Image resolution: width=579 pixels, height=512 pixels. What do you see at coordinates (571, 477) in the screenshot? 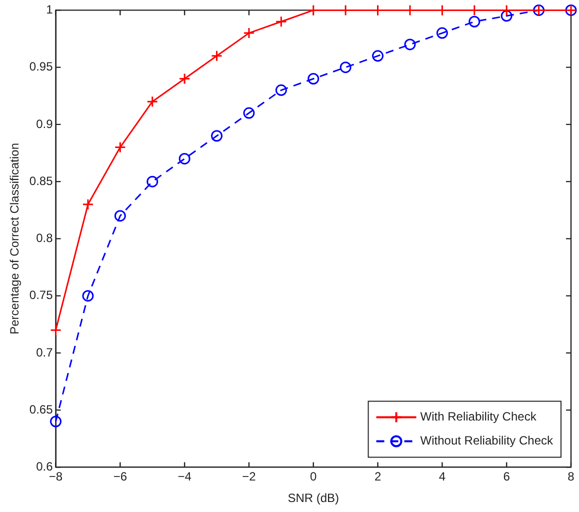
I see `x-tick-label: 8` at bounding box center [571, 477].